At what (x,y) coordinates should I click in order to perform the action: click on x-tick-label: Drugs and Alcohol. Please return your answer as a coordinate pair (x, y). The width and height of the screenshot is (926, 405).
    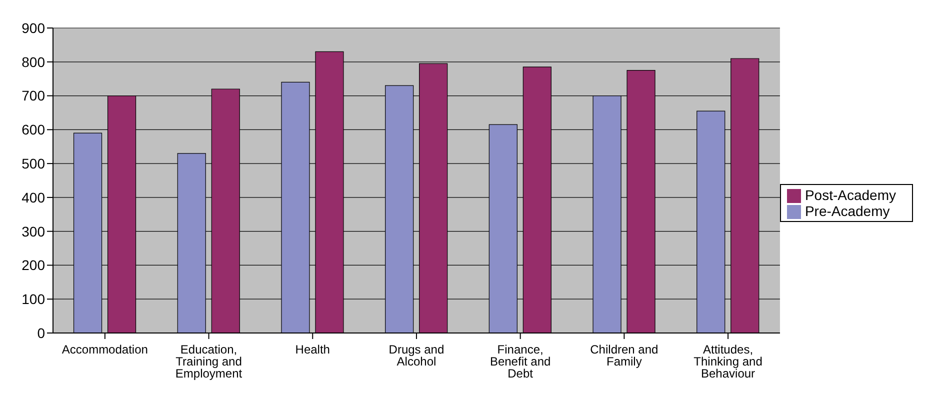
    Looking at the image, I should click on (416, 355).